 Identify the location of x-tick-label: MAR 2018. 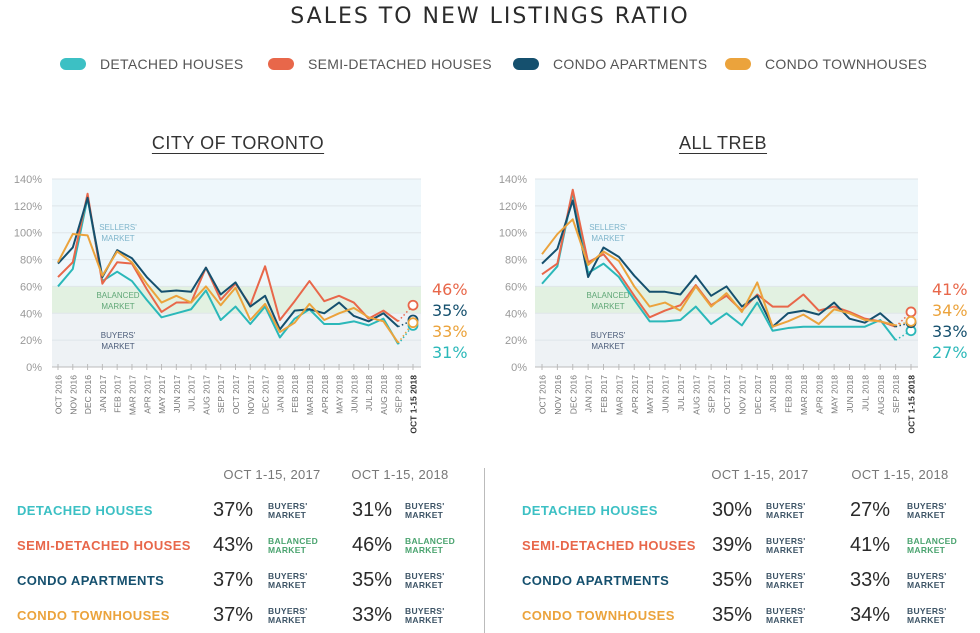
(310, 395).